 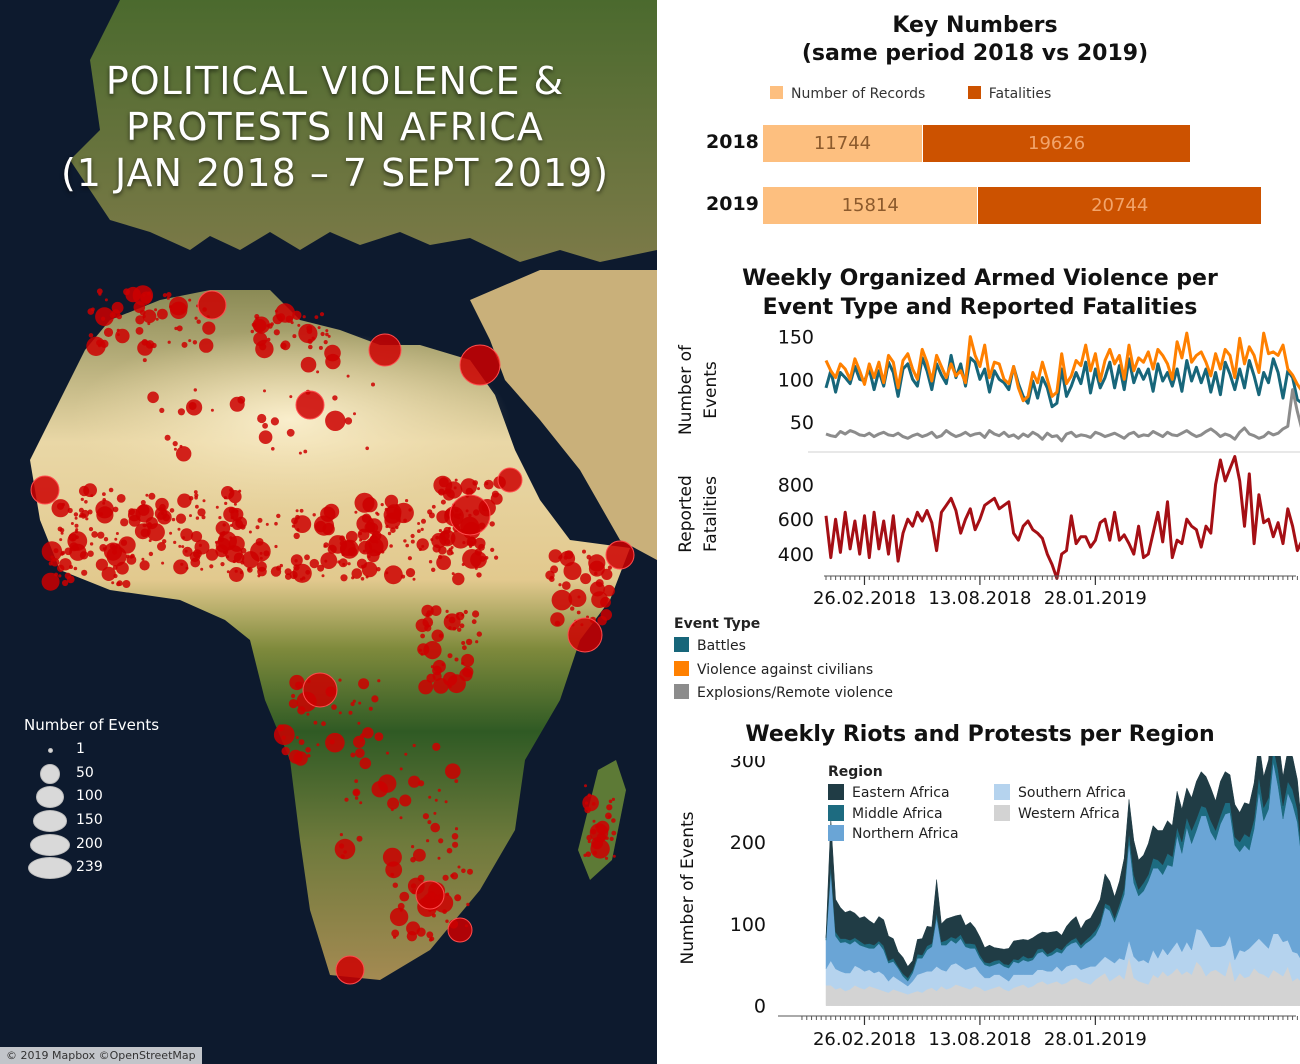 I want to click on event-dot-large, so click(x=620, y=555).